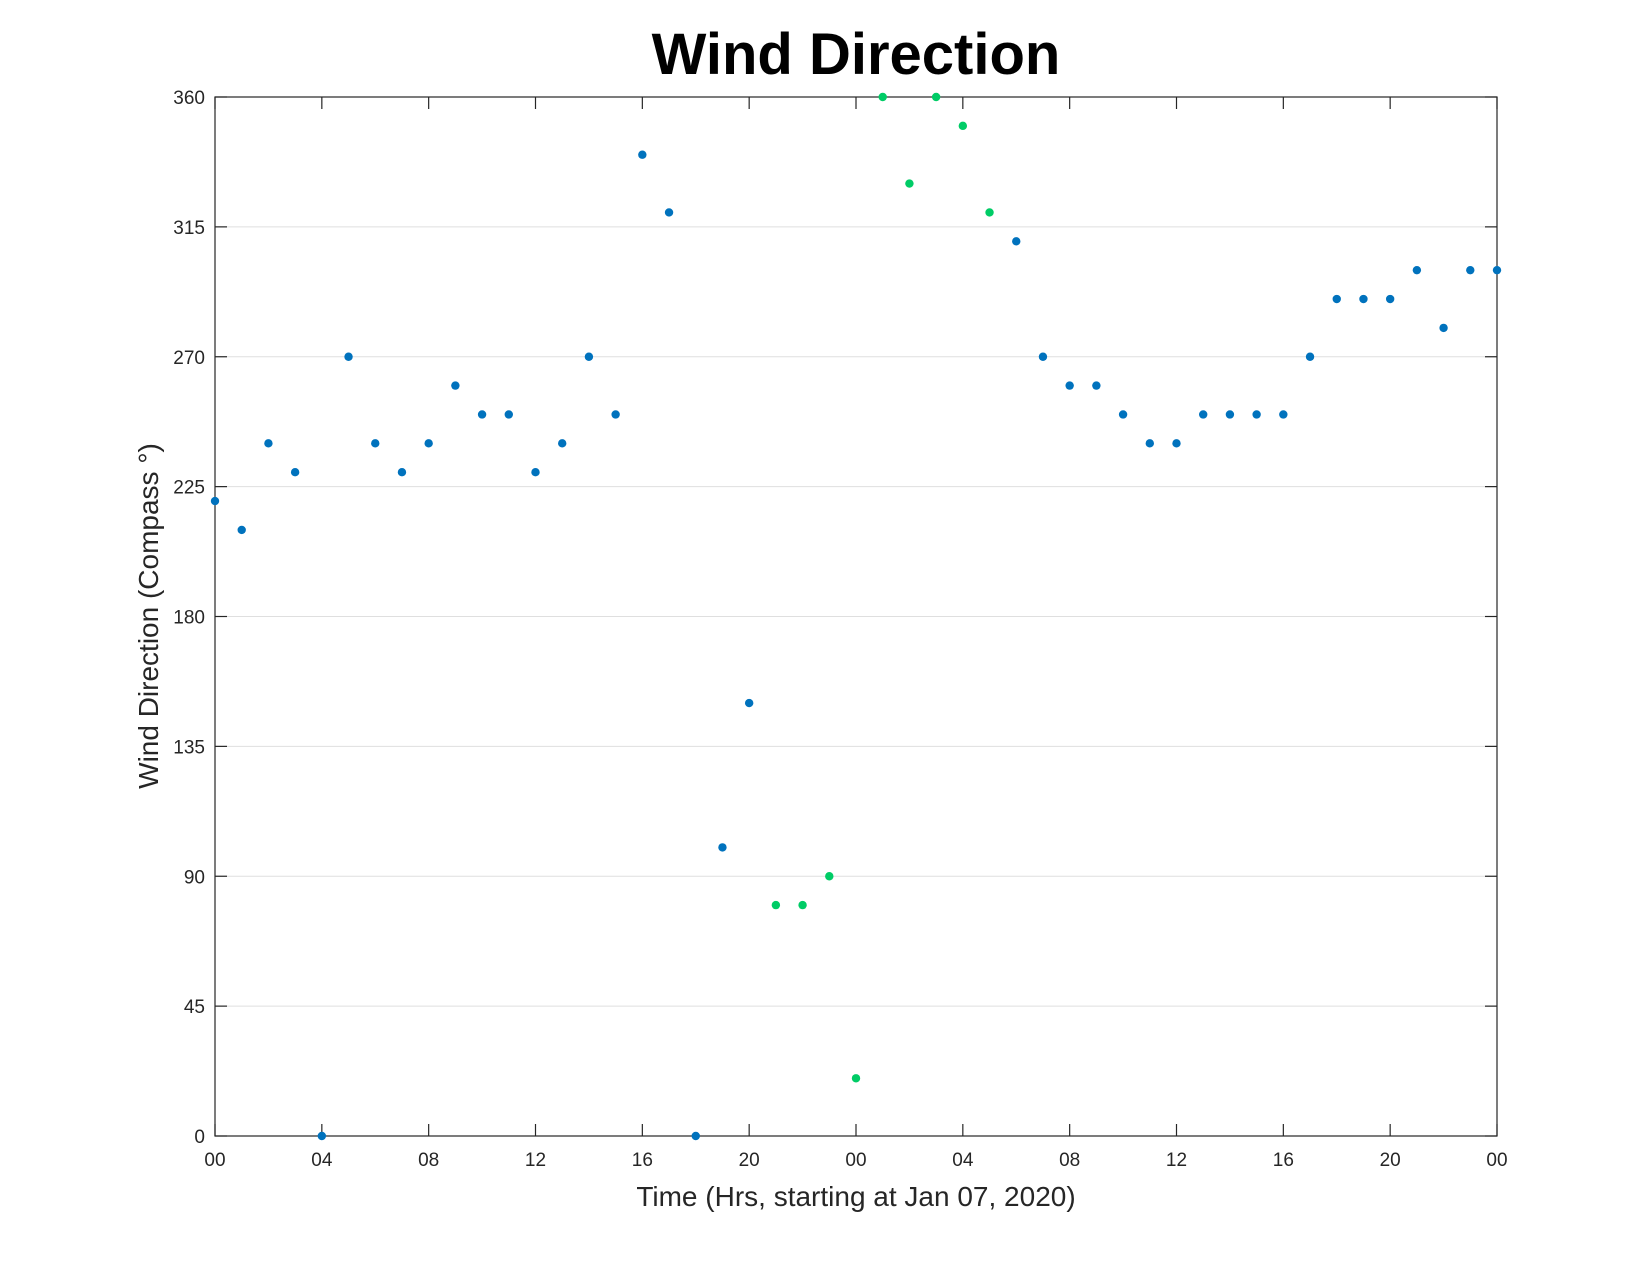  Describe the element at coordinates (194, 877) in the screenshot. I see `y-tick-label: 90` at that location.